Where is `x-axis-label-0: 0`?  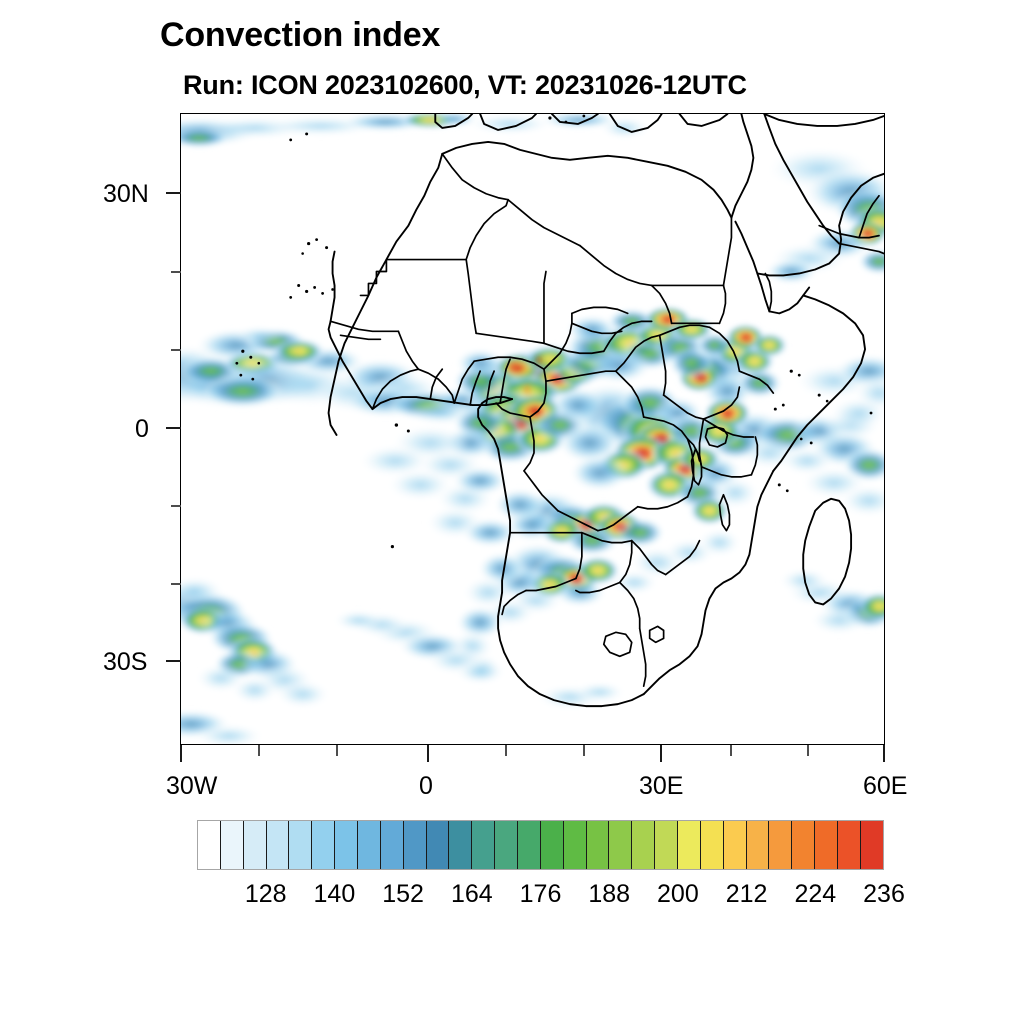
x-axis-label-0: 0 is located at coordinates (426, 786).